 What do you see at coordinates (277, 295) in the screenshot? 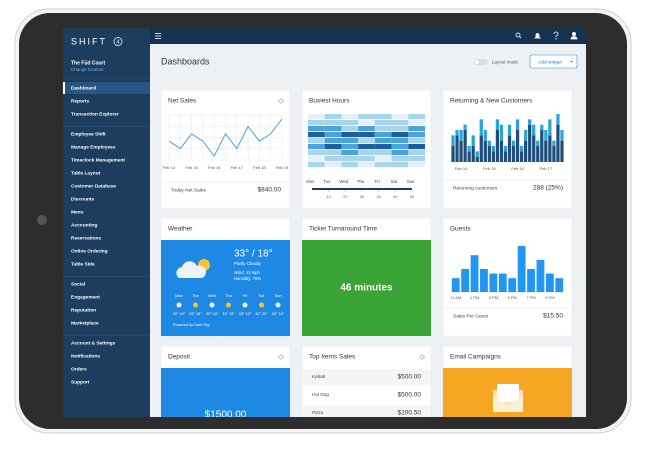
I see `forecast-day: Sun` at bounding box center [277, 295].